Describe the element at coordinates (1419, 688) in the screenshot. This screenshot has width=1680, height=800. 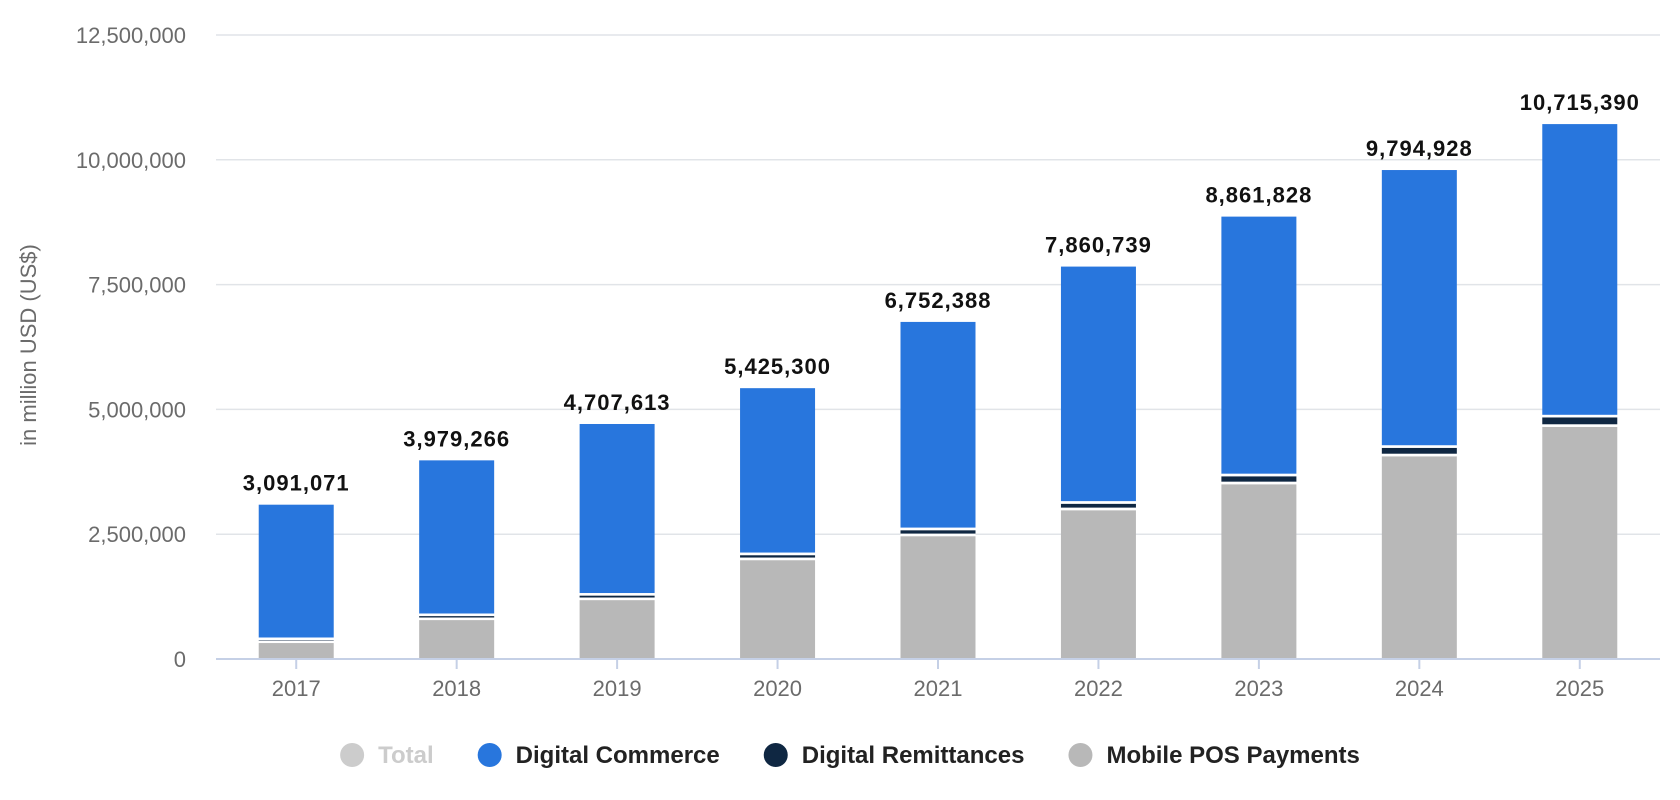
I see `x-tick-label: 2024` at that location.